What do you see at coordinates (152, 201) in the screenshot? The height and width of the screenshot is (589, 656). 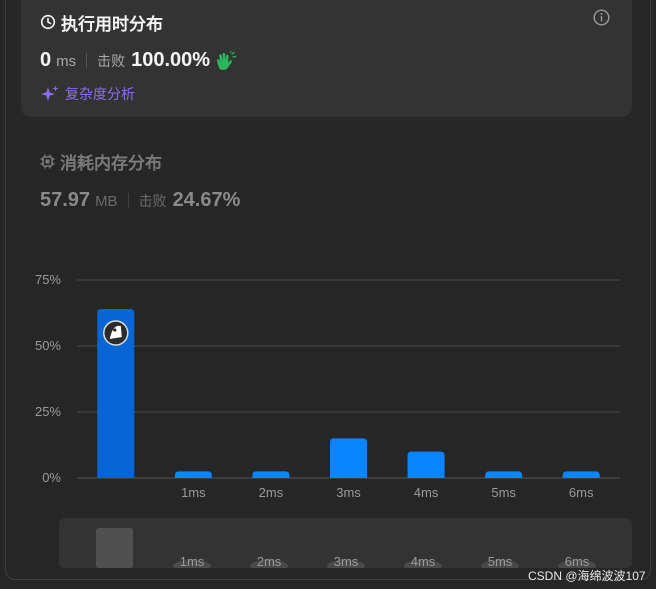 I see `memory-beats-label: 击败` at bounding box center [152, 201].